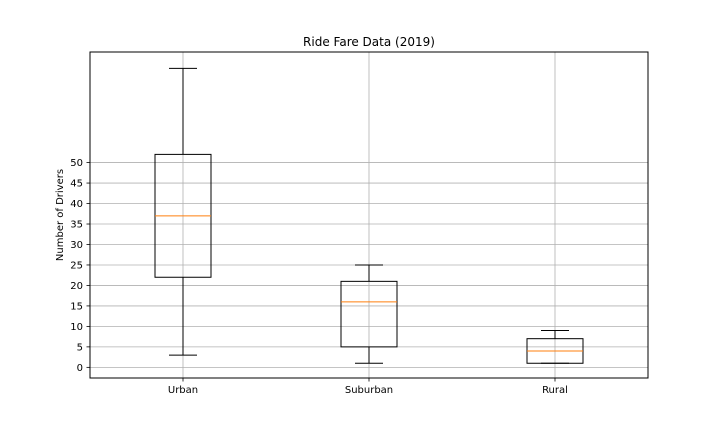  I want to click on y-tick-label: 15, so click(76, 306).